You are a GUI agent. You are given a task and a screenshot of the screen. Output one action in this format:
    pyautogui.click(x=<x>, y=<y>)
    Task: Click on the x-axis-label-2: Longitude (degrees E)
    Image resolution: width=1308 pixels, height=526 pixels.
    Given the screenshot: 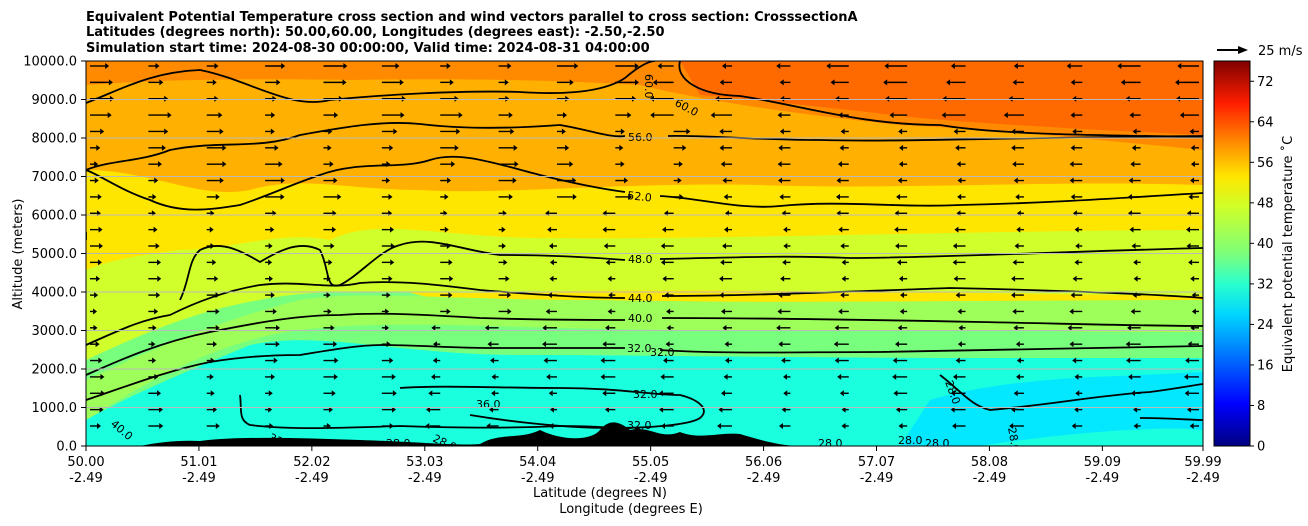 What is the action you would take?
    pyautogui.click(x=631, y=509)
    